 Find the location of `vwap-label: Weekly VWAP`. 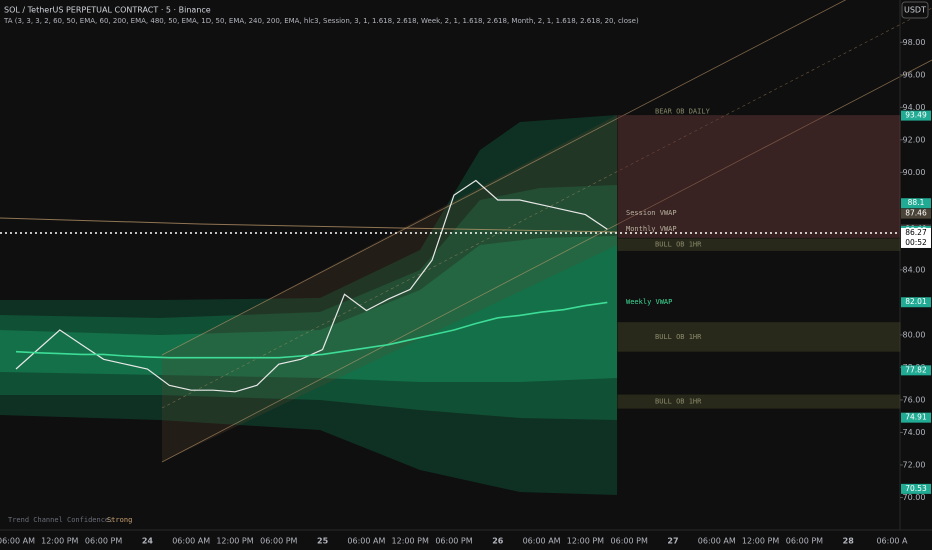

vwap-label: Weekly VWAP is located at coordinates (649, 302).